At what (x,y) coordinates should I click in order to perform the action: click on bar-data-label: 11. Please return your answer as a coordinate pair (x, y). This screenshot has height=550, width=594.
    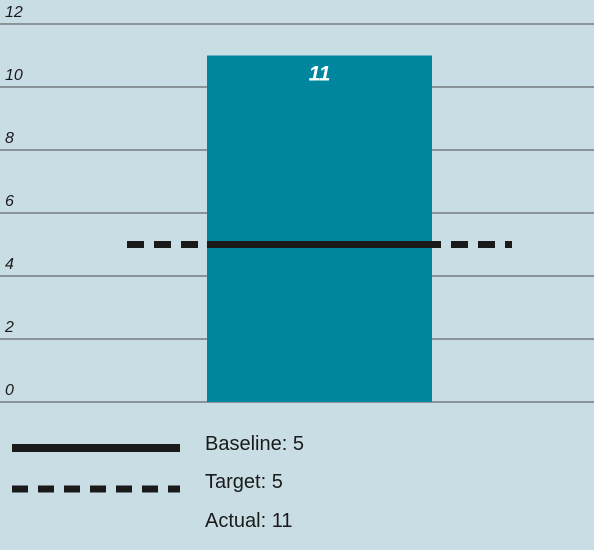
    Looking at the image, I should click on (320, 74).